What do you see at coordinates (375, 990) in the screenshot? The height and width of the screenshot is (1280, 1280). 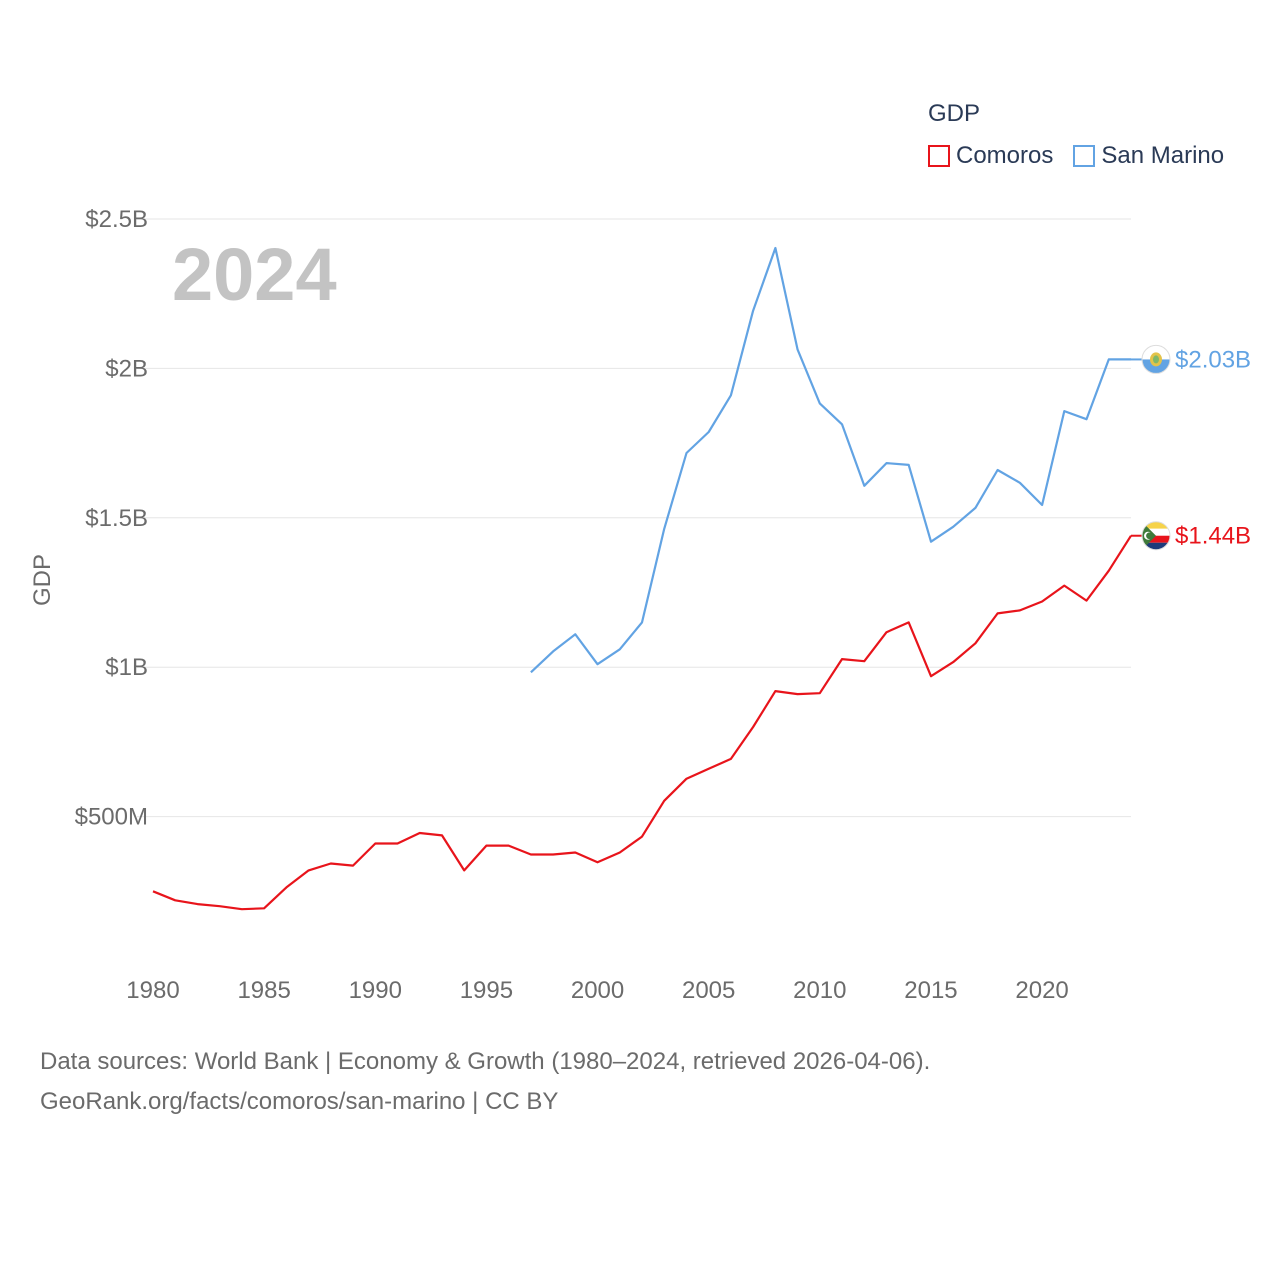 I see `x-tick-label: 1990` at bounding box center [375, 990].